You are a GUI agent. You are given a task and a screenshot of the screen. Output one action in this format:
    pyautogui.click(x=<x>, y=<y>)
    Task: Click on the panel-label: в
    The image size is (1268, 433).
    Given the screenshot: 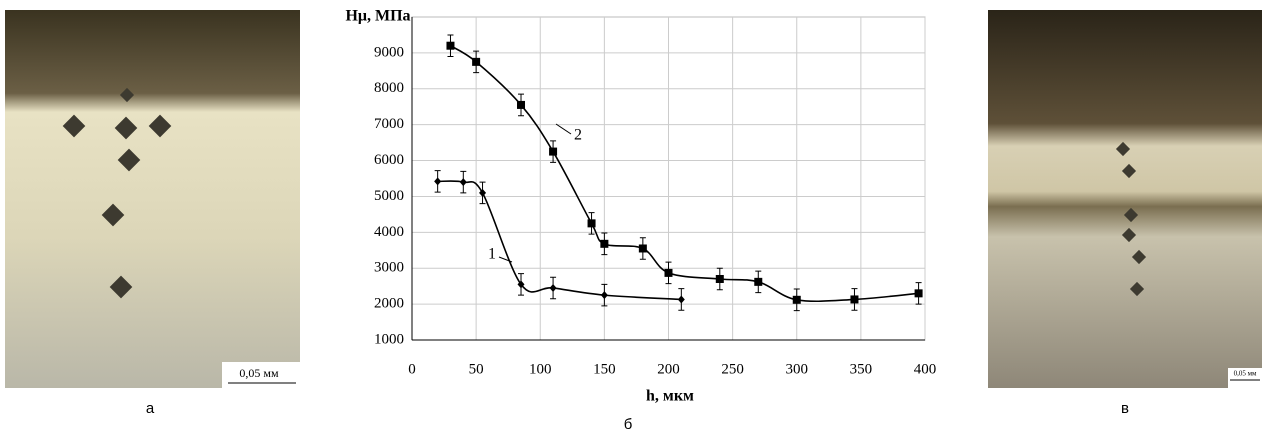 What is the action you would take?
    pyautogui.click(x=1125, y=408)
    